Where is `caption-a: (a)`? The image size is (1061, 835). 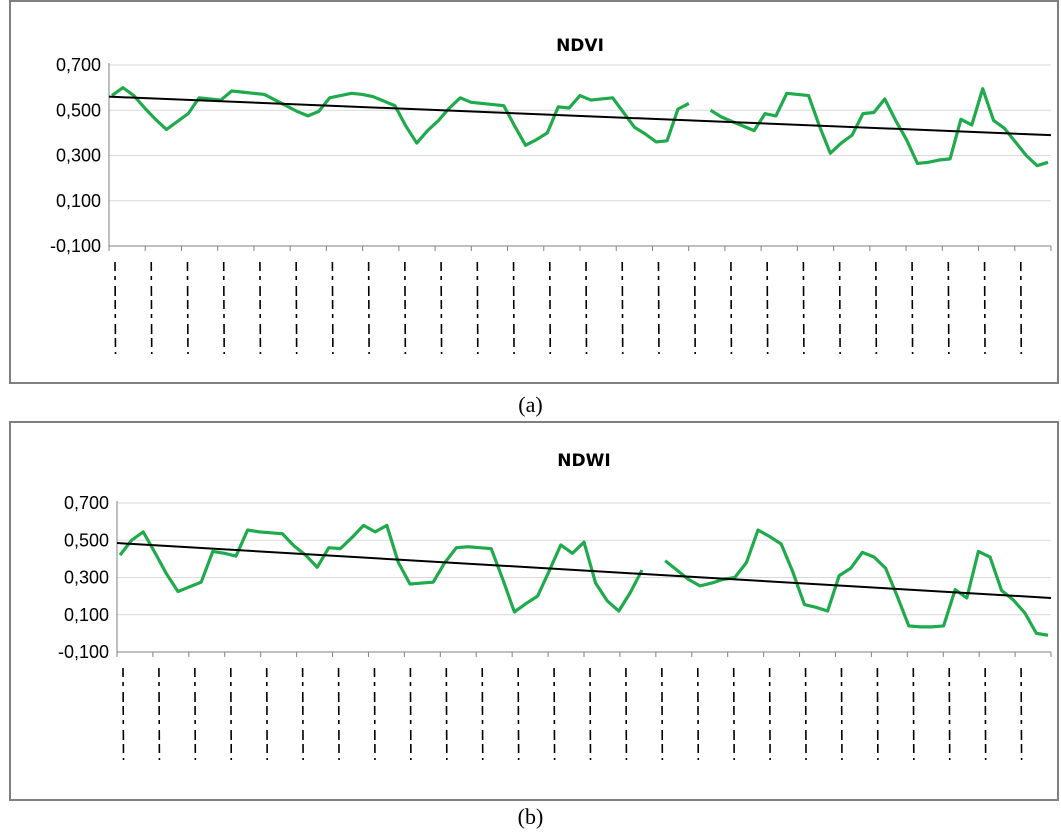
caption-a: (a) is located at coordinates (530, 404).